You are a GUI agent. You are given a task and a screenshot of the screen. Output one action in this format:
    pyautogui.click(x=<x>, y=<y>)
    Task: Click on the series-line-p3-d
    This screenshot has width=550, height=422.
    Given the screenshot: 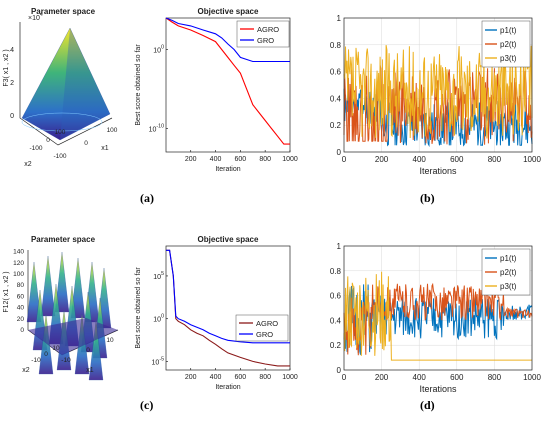 What is the action you would take?
    pyautogui.click(x=437, y=316)
    